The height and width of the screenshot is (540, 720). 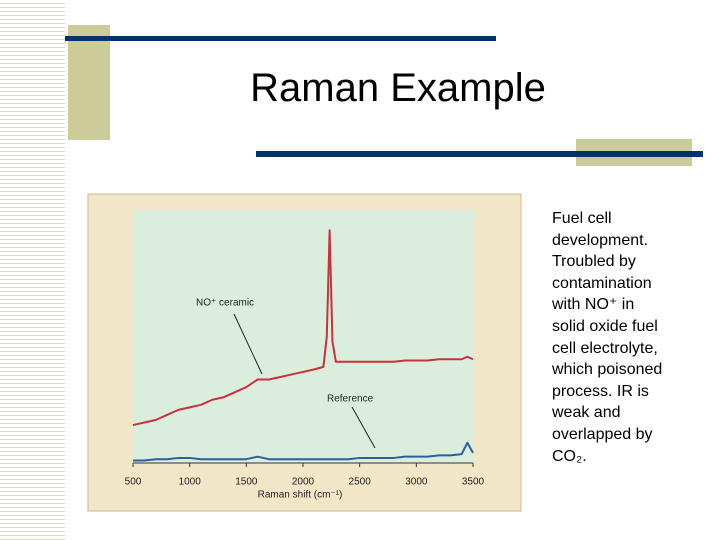 I want to click on annotation: NO⁺ ceramic, so click(x=225, y=303).